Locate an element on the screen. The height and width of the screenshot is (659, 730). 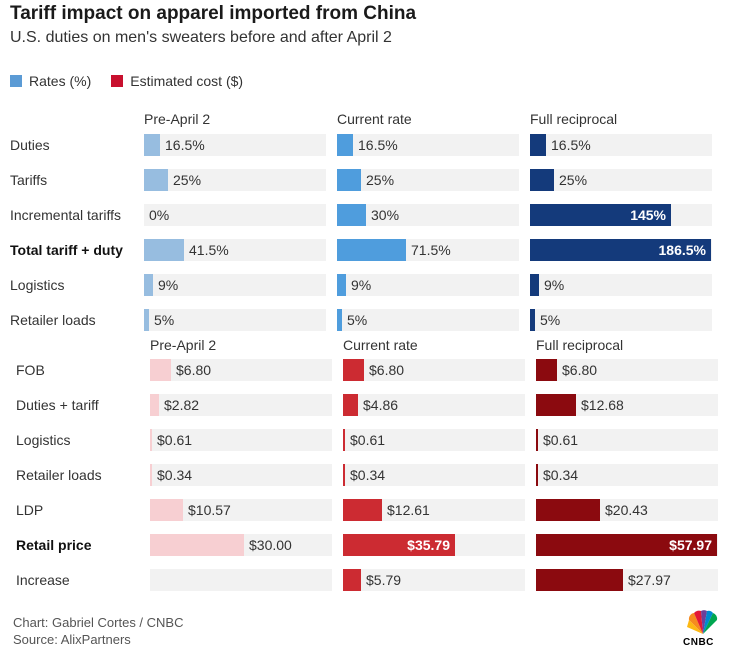
legend-swatch-cost is located at coordinates (117, 81).